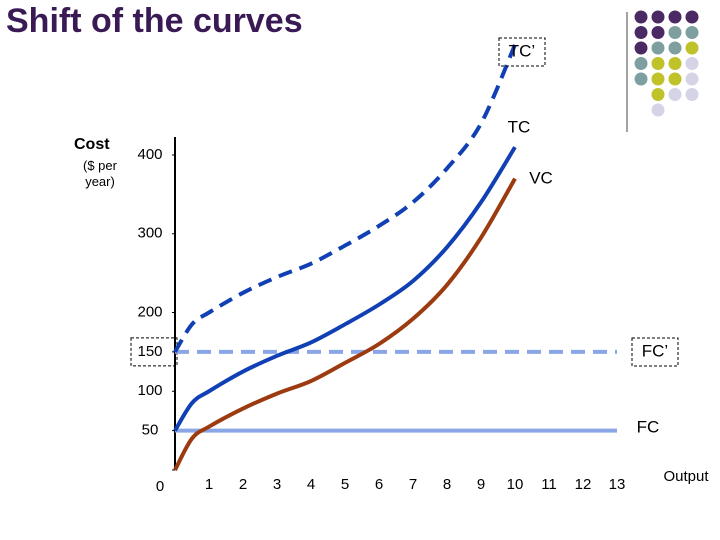 The height and width of the screenshot is (540, 720). What do you see at coordinates (515, 484) in the screenshot?
I see `x-tick-label: 10` at bounding box center [515, 484].